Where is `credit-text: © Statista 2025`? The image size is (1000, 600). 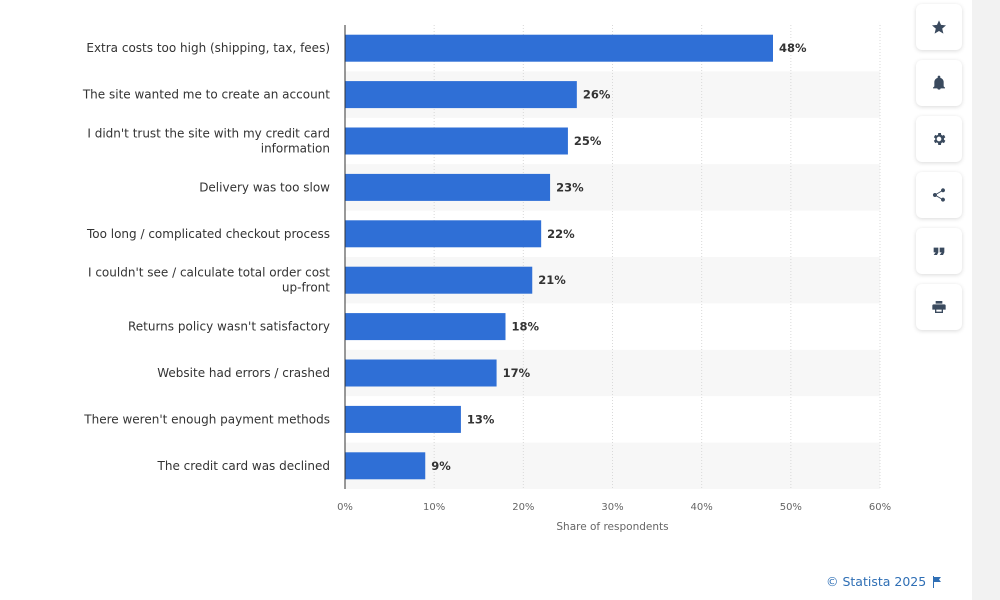 credit-text: © Statista 2025 is located at coordinates (876, 581).